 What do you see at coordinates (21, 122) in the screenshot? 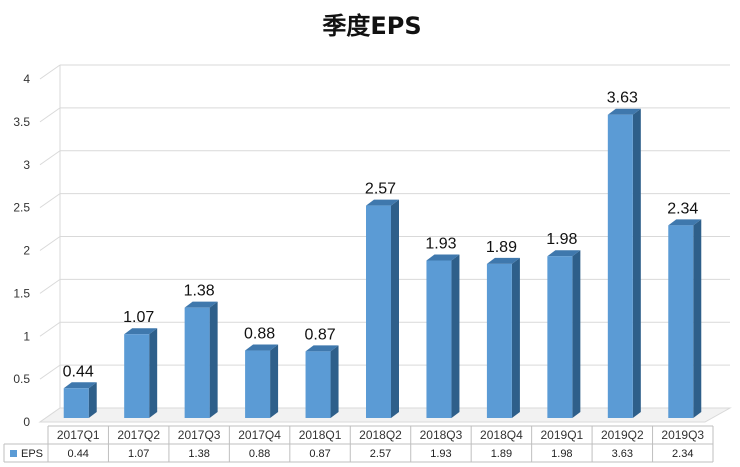
I see `y-tick-label: 3.5` at bounding box center [21, 122].